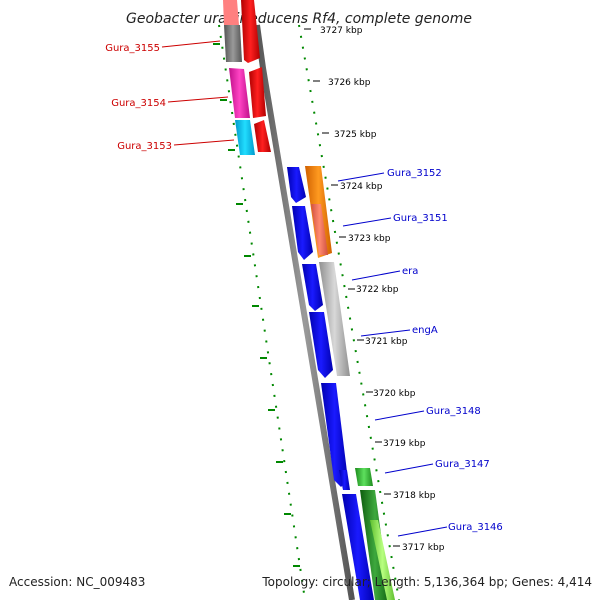 The height and width of the screenshot is (600, 600). What do you see at coordinates (361, 187) in the screenshot?
I see `tick-label: 3724 kbp` at bounding box center [361, 187].